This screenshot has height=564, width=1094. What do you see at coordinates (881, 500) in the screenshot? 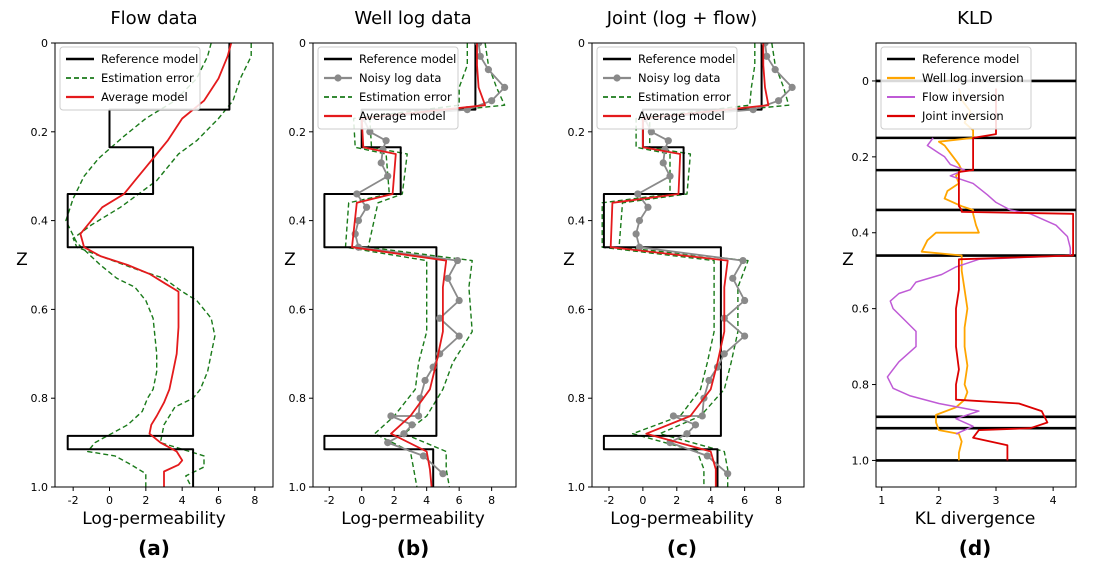
I see `x-tick-label: 1` at bounding box center [881, 500].